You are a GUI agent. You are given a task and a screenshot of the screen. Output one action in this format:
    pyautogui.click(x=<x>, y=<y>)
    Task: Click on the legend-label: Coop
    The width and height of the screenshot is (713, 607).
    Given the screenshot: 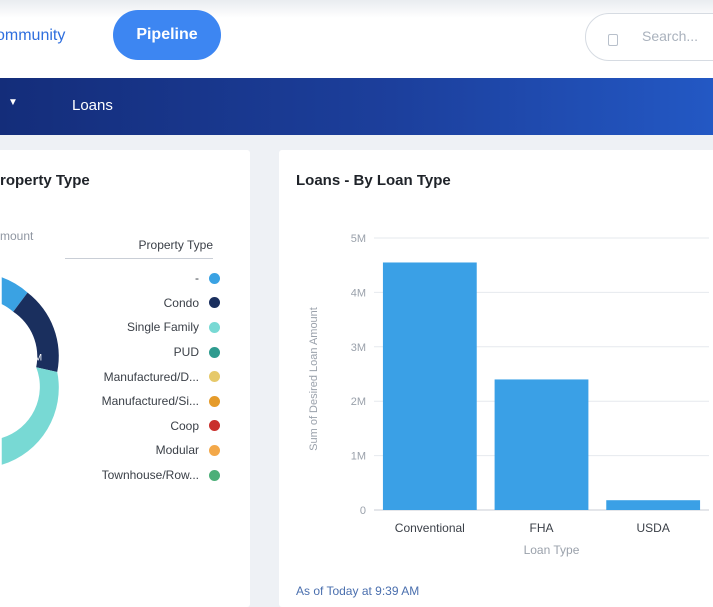 What is the action you would take?
    pyautogui.click(x=184, y=425)
    